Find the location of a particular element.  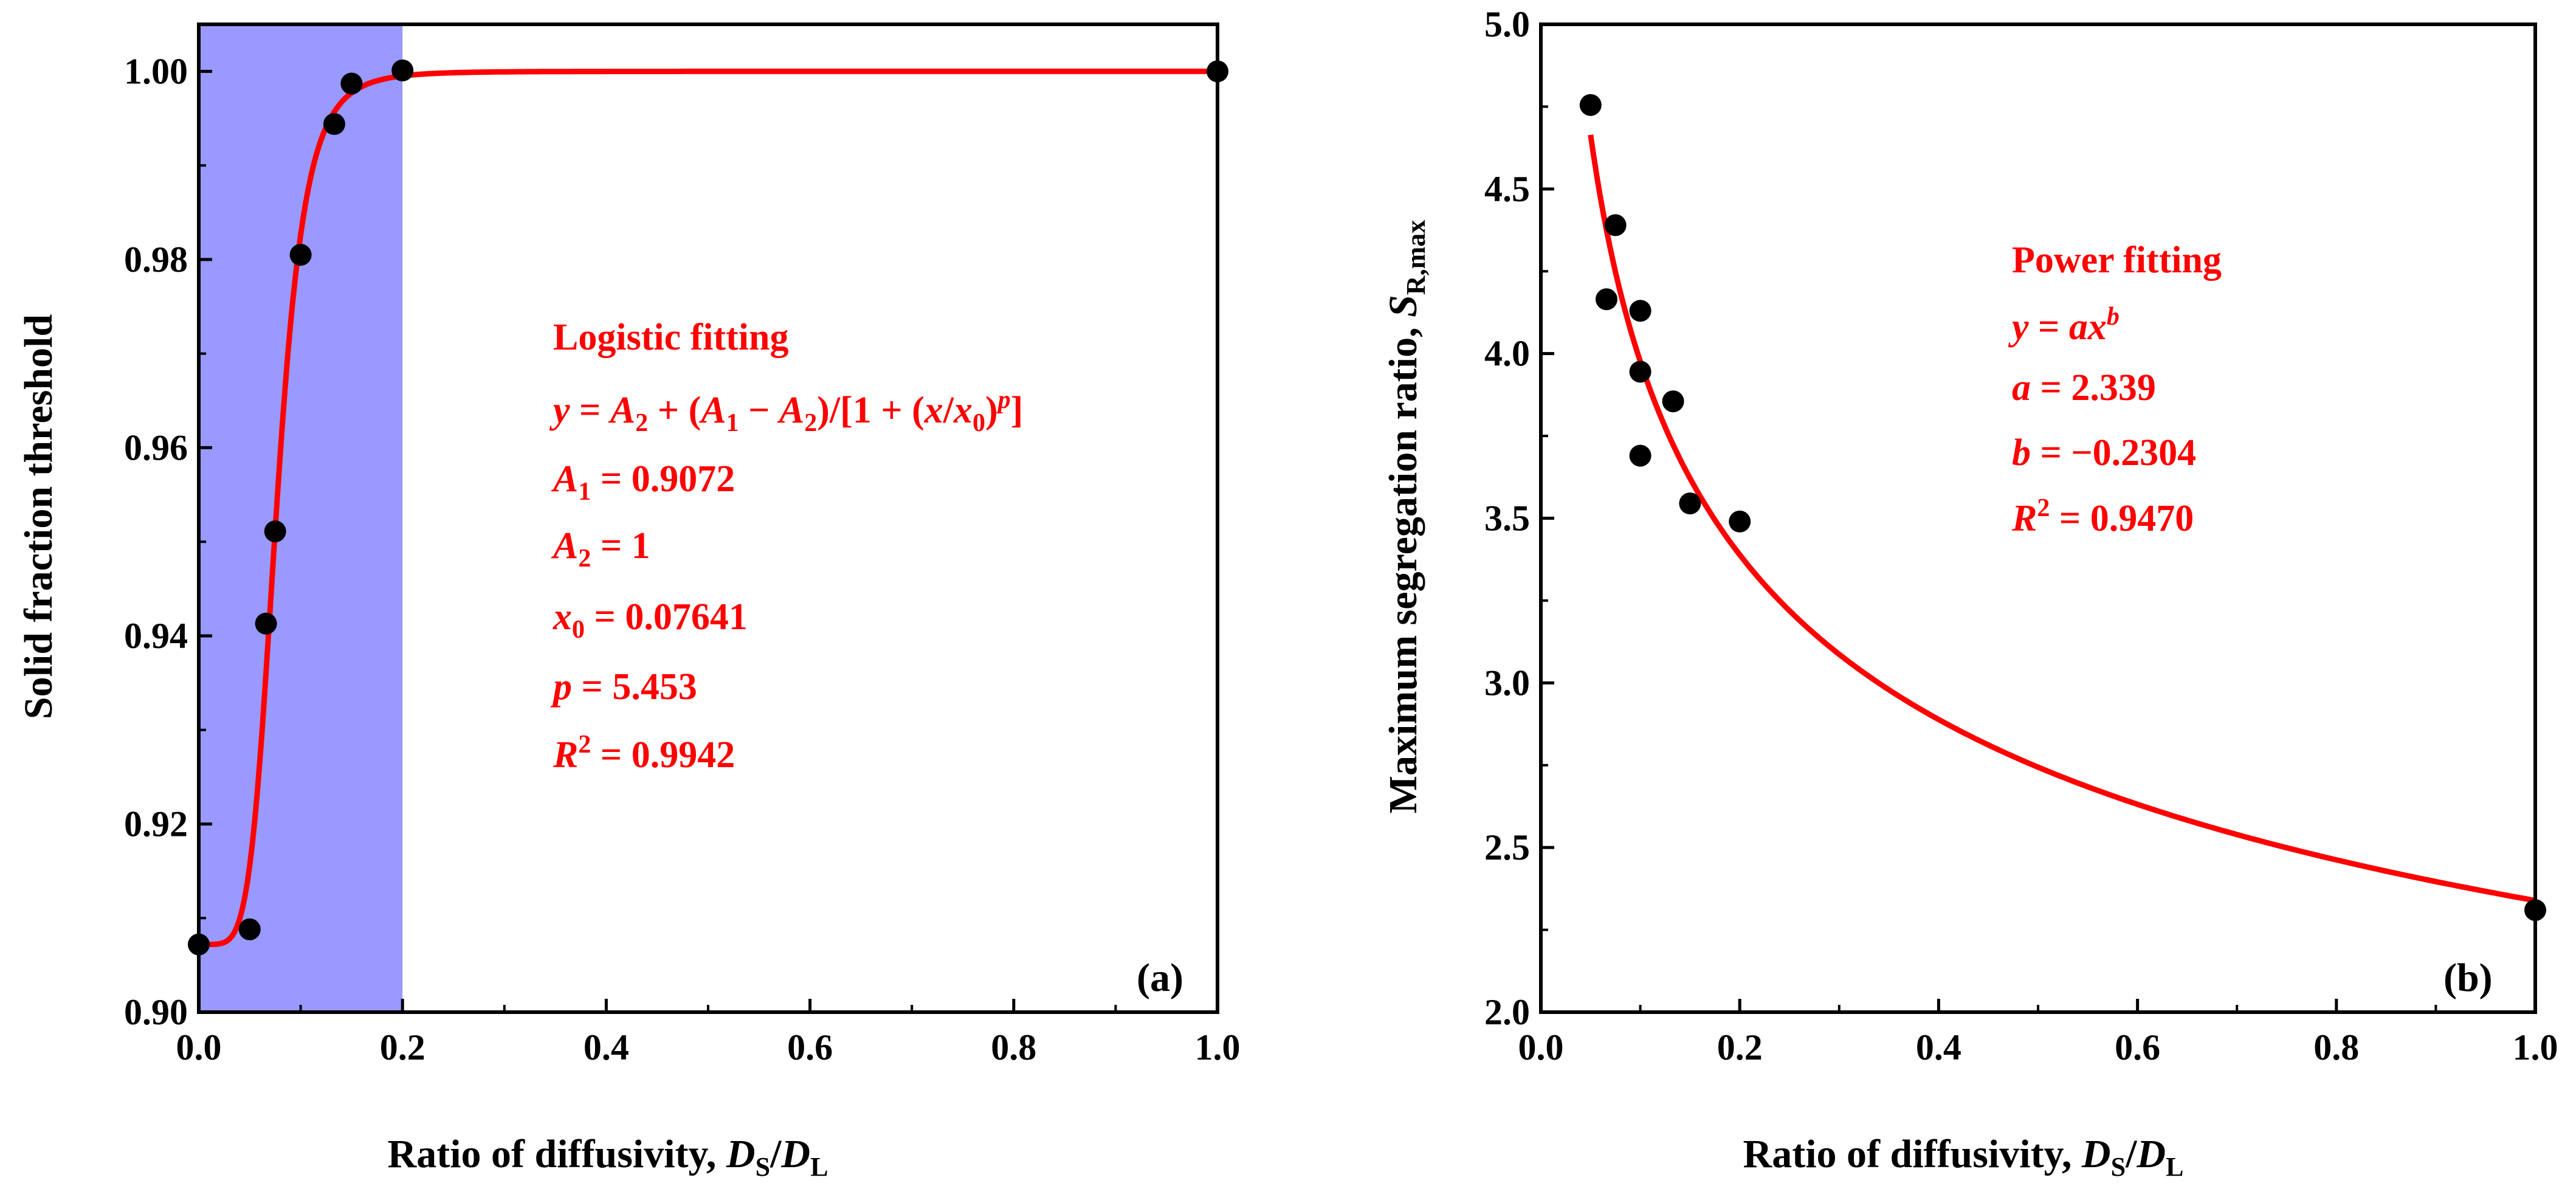

y-tick-label: 2.0 is located at coordinates (1507, 1012).